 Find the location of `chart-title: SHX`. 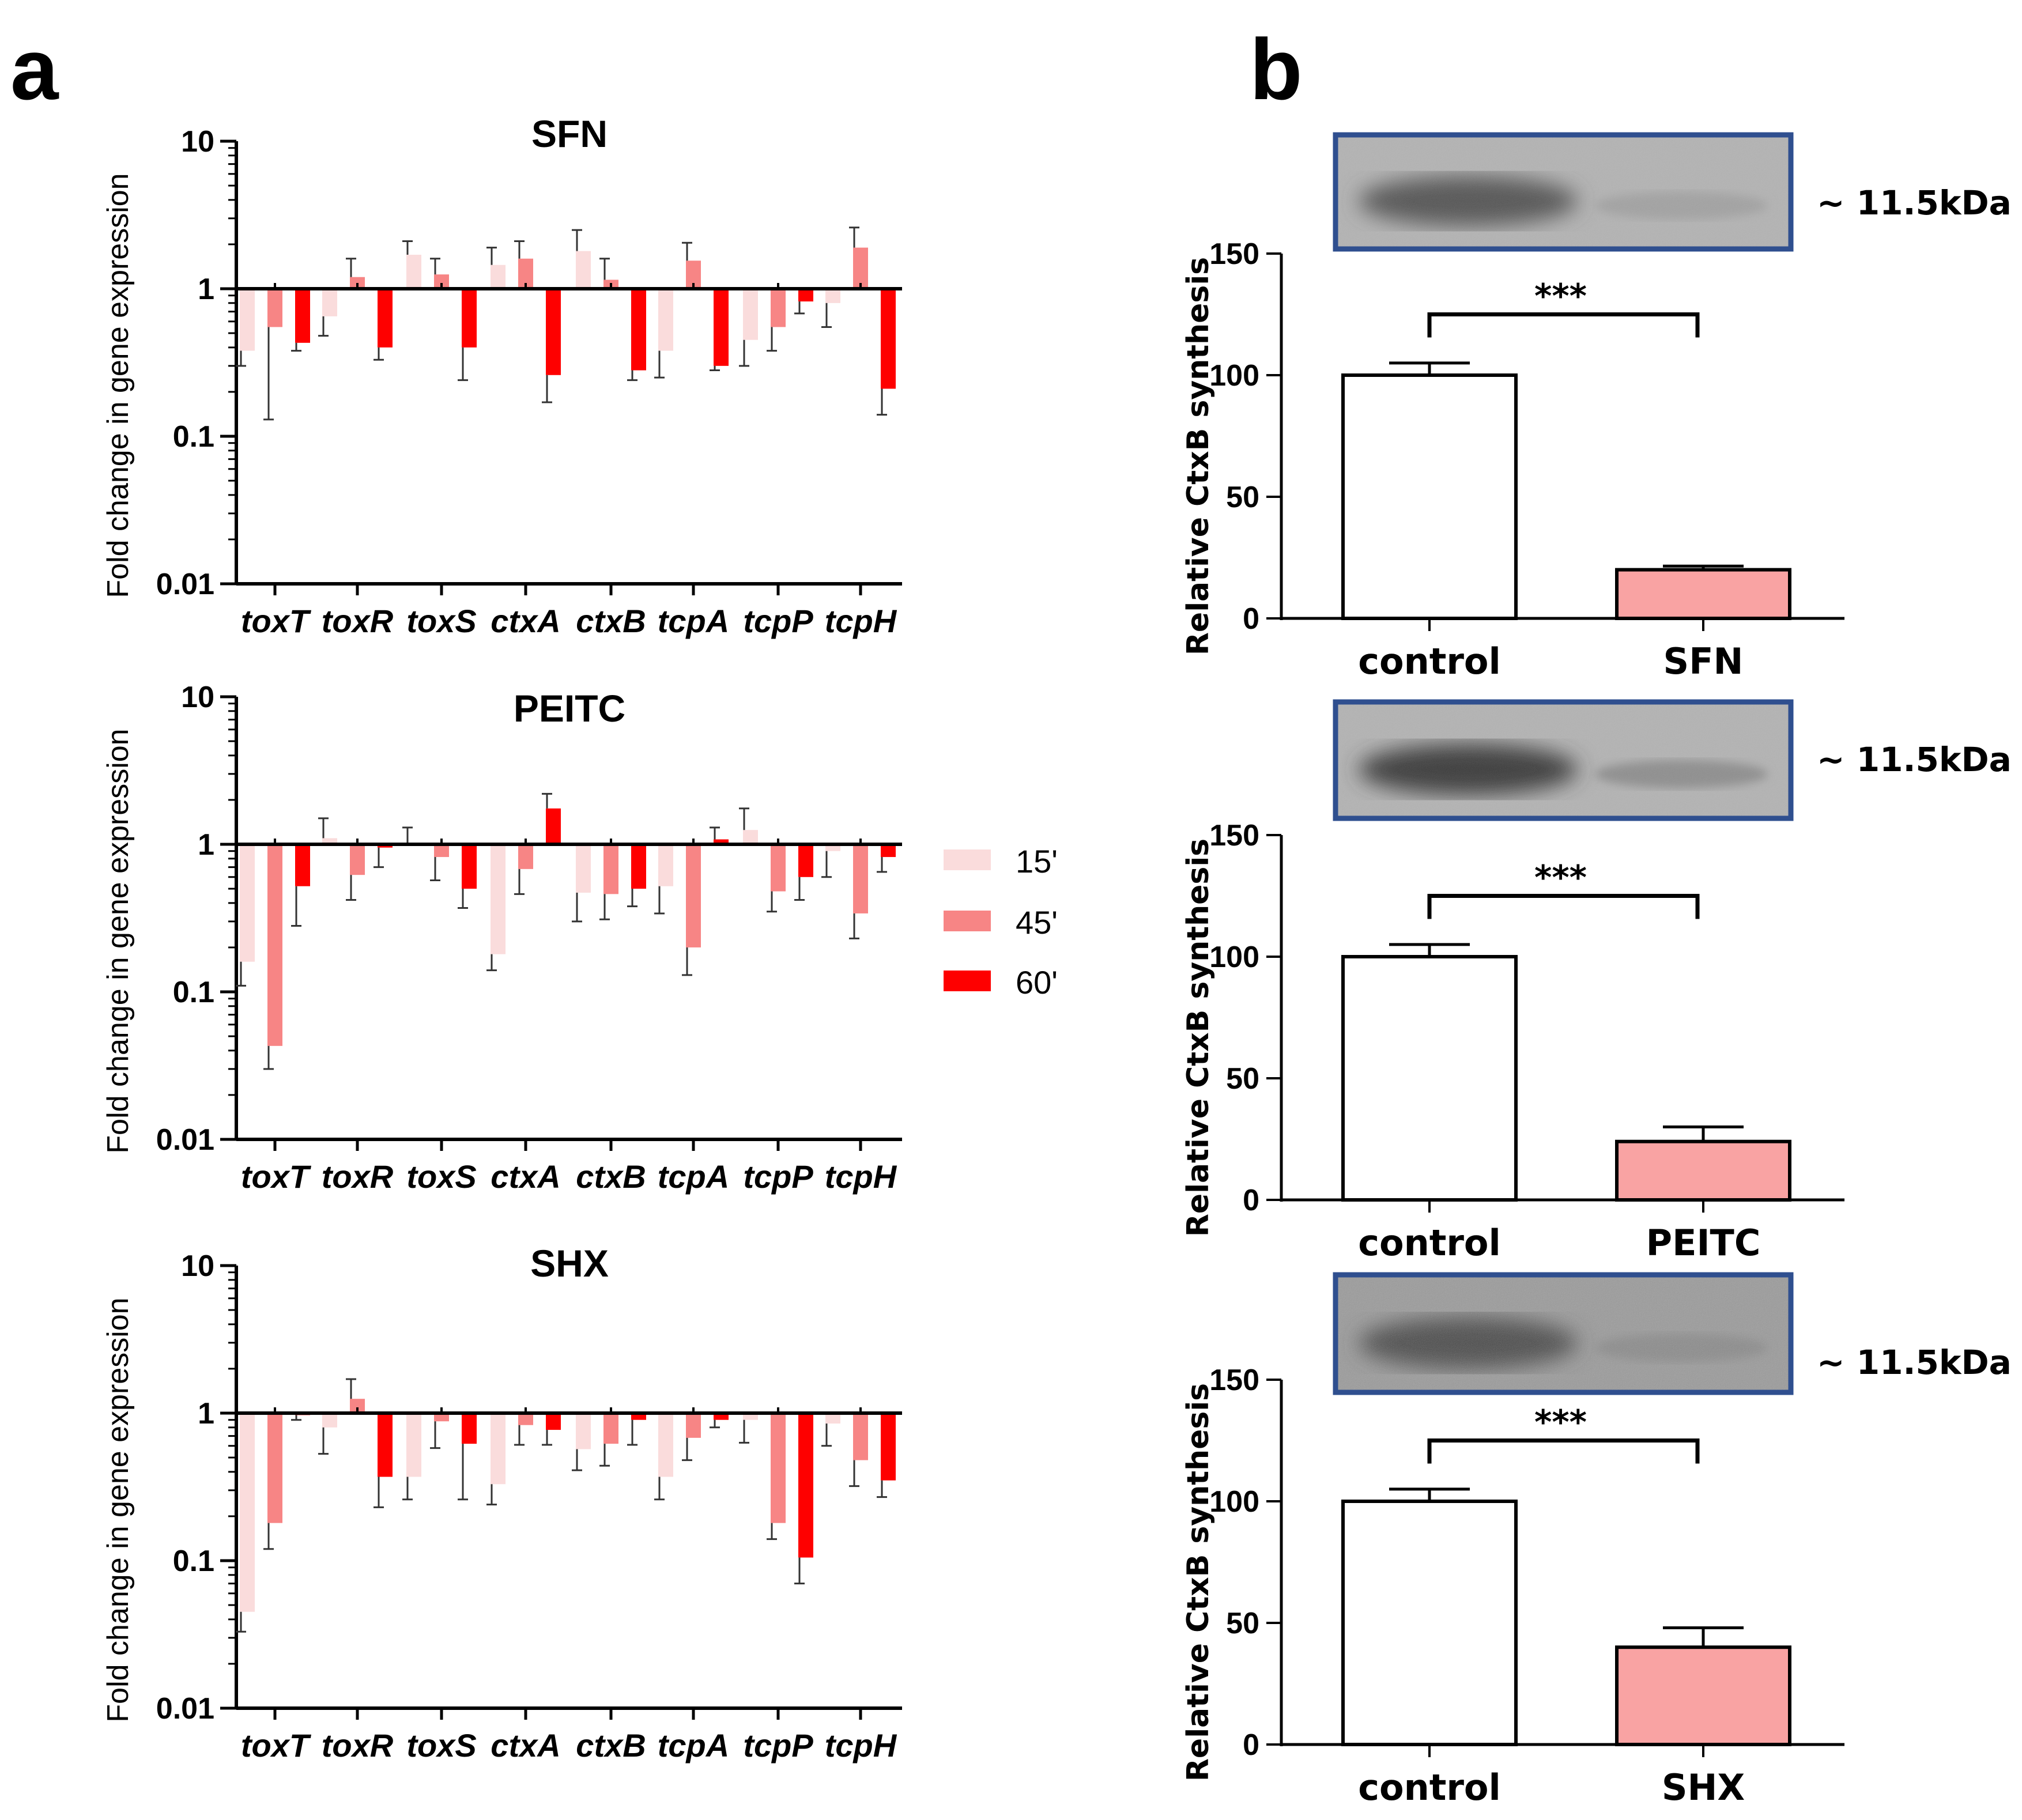

chart-title: SHX is located at coordinates (569, 1263).